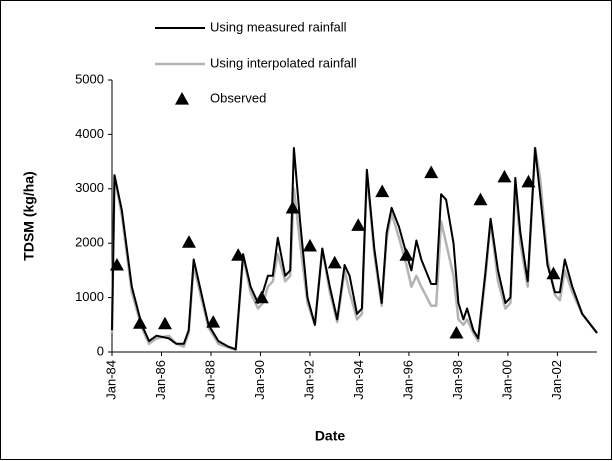  Describe the element at coordinates (160, 380) in the screenshot. I see `x-tick-label: Jan-86` at that location.